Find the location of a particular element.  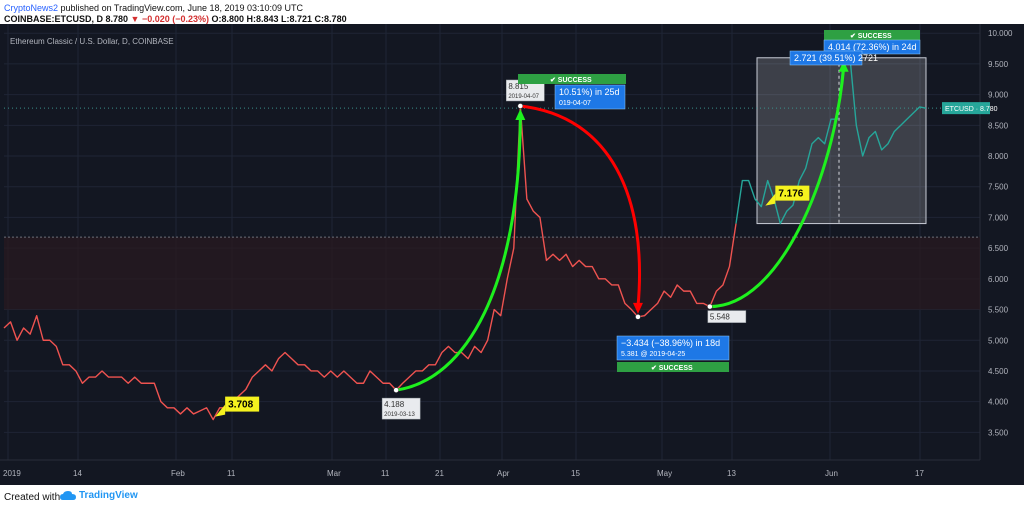

publisher-link: CryptoNews2 is located at coordinates (31, 8).